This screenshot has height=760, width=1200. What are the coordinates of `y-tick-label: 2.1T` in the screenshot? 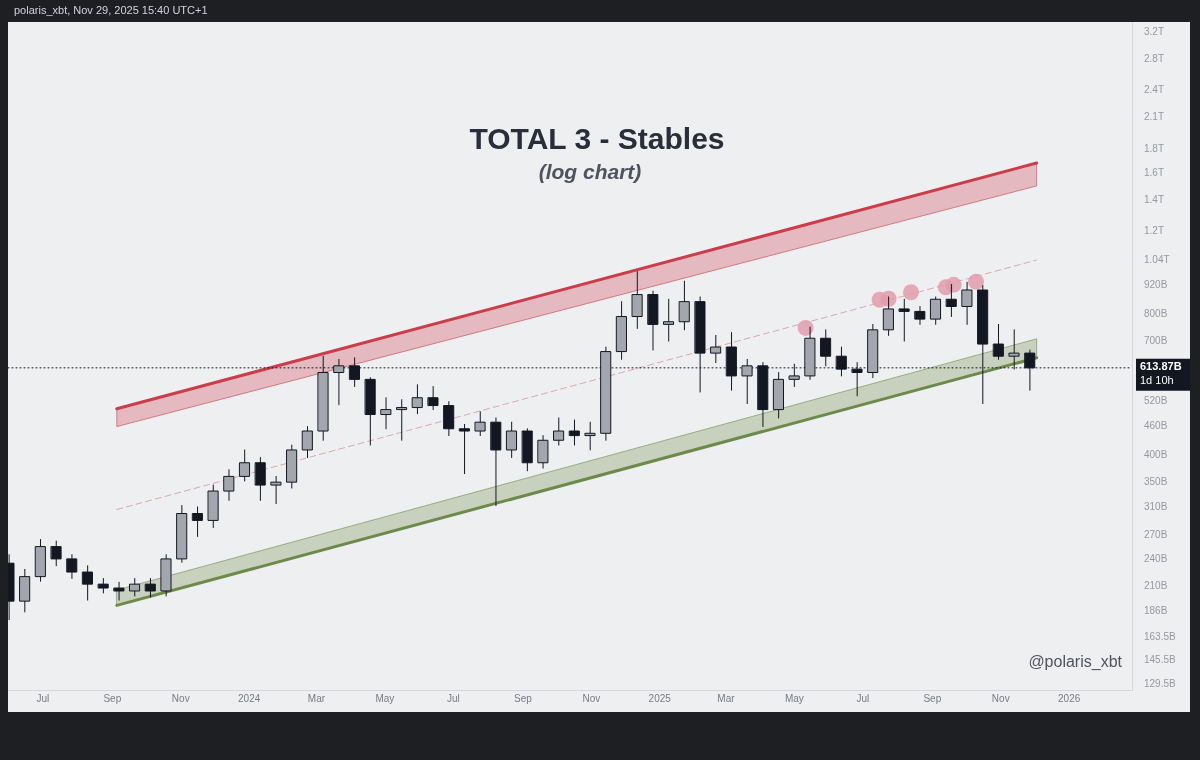 It's located at (1154, 117).